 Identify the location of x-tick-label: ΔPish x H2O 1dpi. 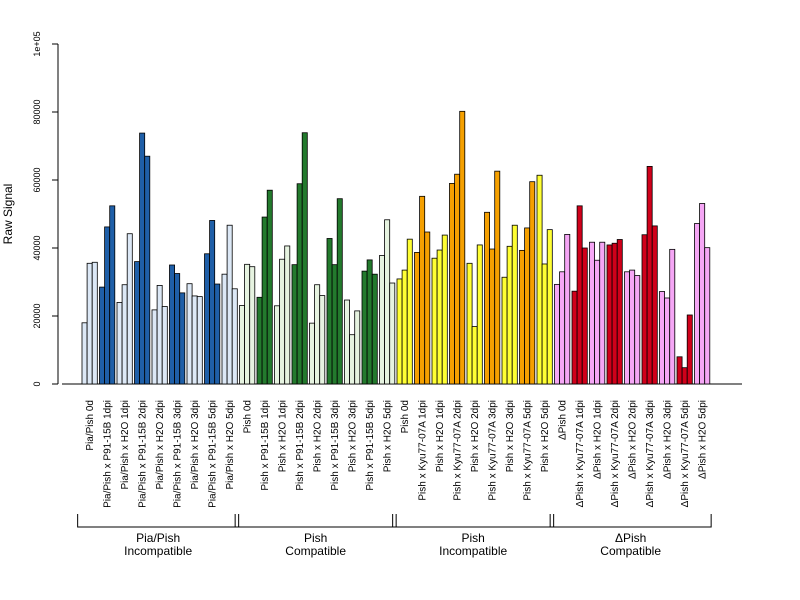
(598, 439).